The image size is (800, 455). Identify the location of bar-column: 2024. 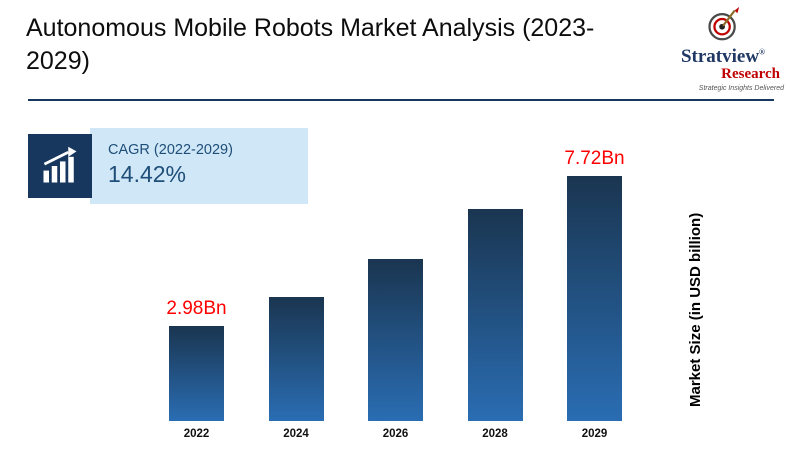
(296, 281).